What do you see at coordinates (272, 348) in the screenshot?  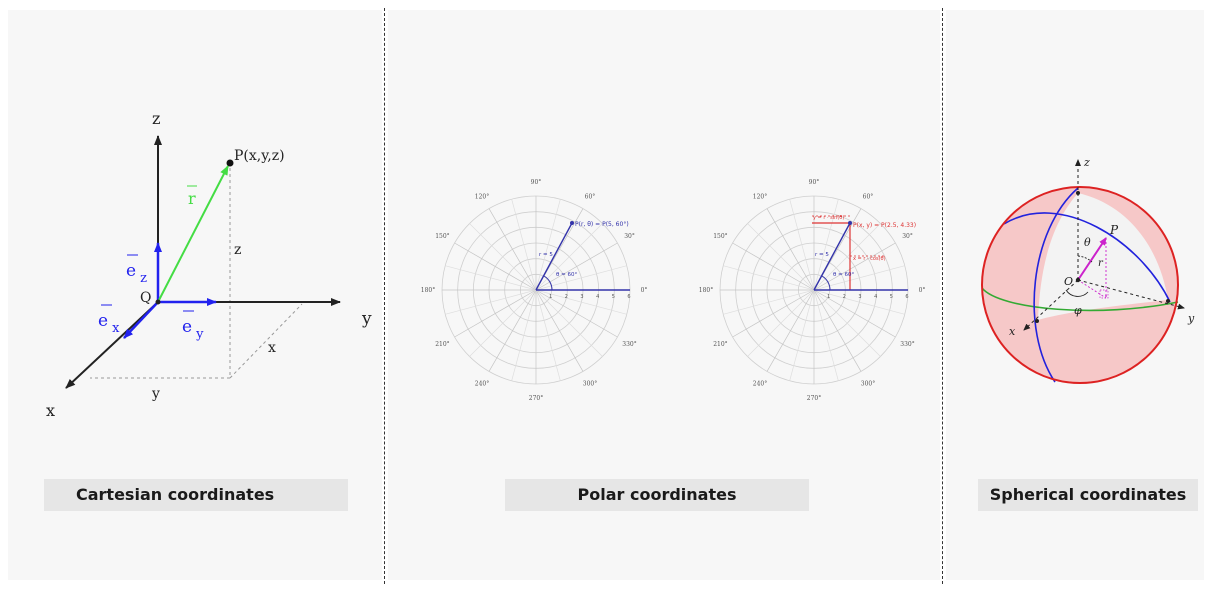 I see `projection-x-label: x` at bounding box center [272, 348].